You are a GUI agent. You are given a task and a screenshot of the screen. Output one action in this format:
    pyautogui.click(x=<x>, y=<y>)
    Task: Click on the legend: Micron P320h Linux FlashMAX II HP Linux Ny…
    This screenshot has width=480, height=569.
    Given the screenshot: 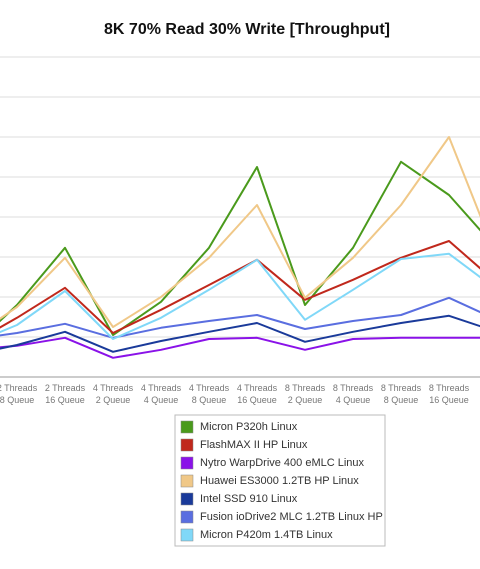 What is the action you would take?
    pyautogui.click(x=281, y=481)
    